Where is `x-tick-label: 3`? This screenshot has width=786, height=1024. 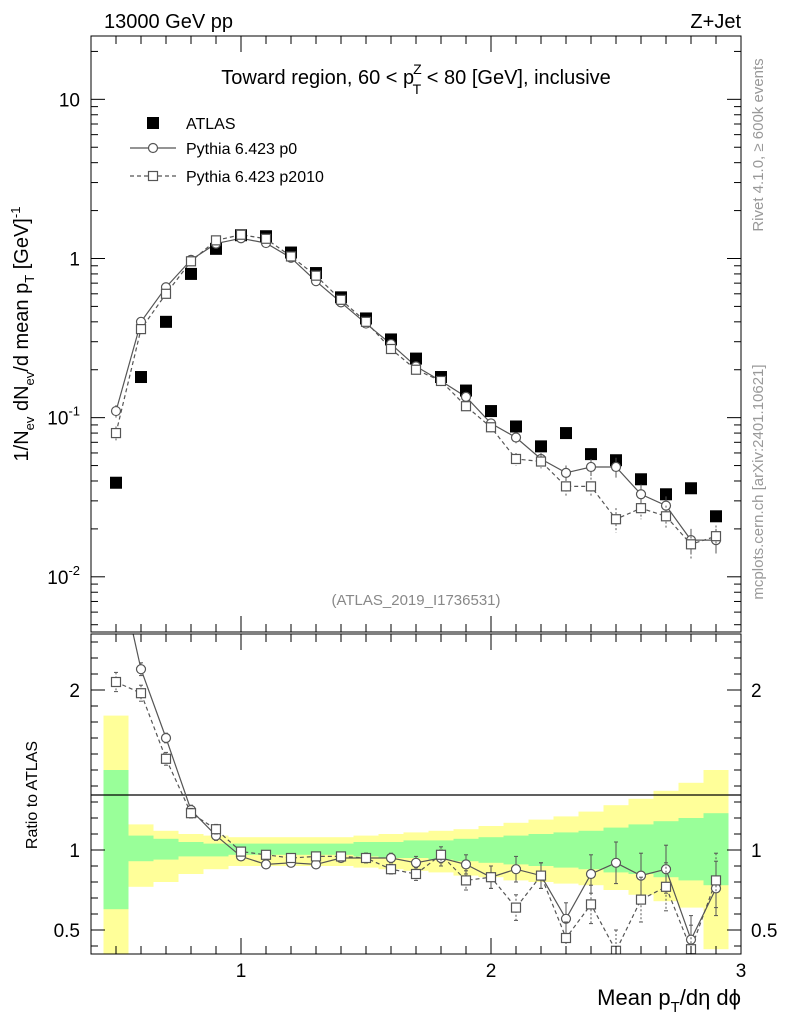
x-tick-label: 3 is located at coordinates (741, 971).